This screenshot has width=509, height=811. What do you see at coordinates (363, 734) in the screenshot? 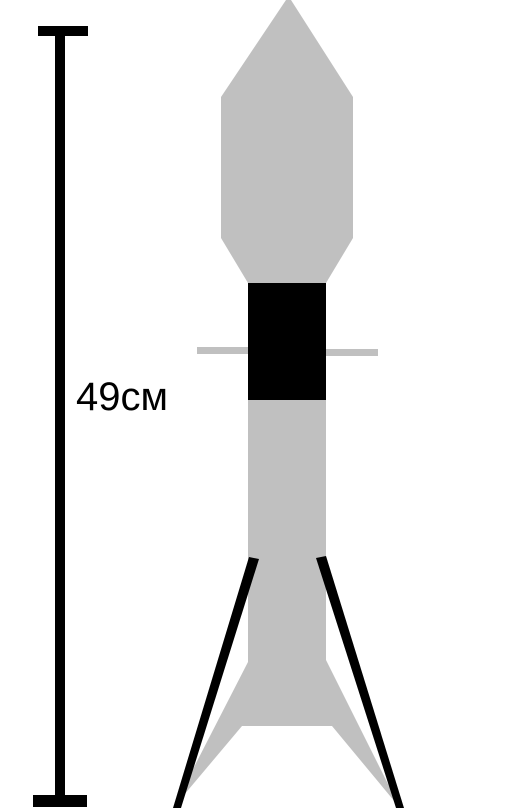
I see `rocket-right-fin` at bounding box center [363, 734].